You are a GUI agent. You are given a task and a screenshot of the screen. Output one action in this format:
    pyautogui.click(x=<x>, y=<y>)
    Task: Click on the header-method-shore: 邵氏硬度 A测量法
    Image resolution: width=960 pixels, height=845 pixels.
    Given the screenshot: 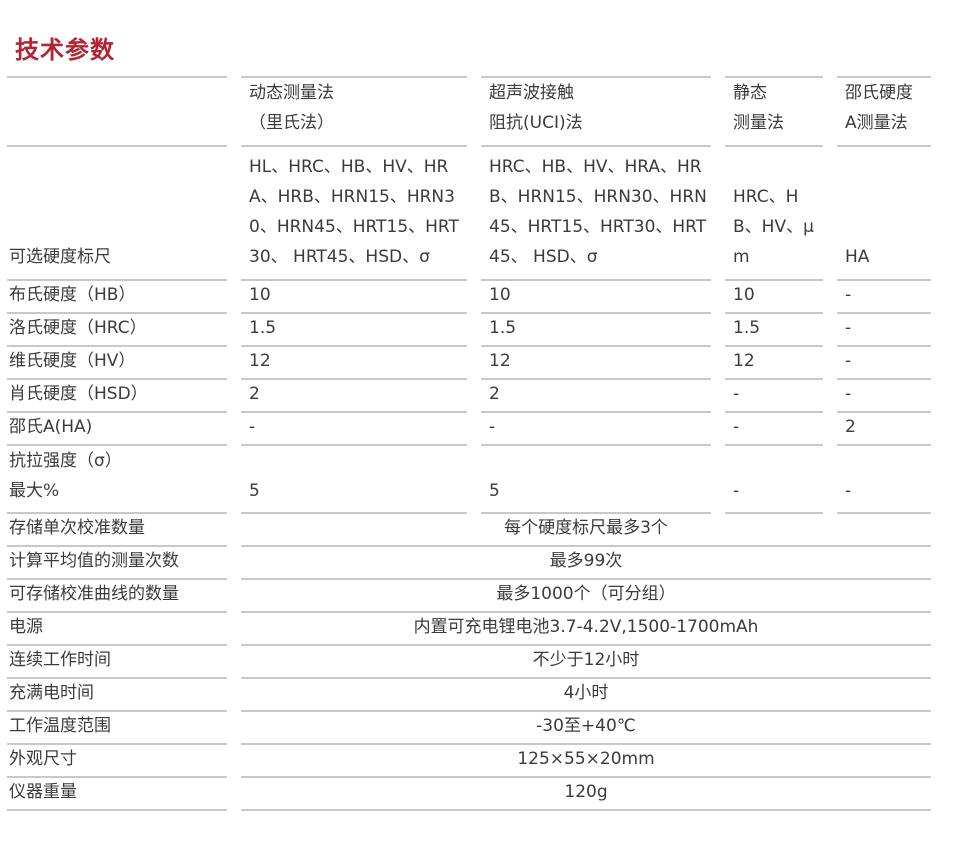 What is the action you would take?
    pyautogui.click(x=884, y=111)
    